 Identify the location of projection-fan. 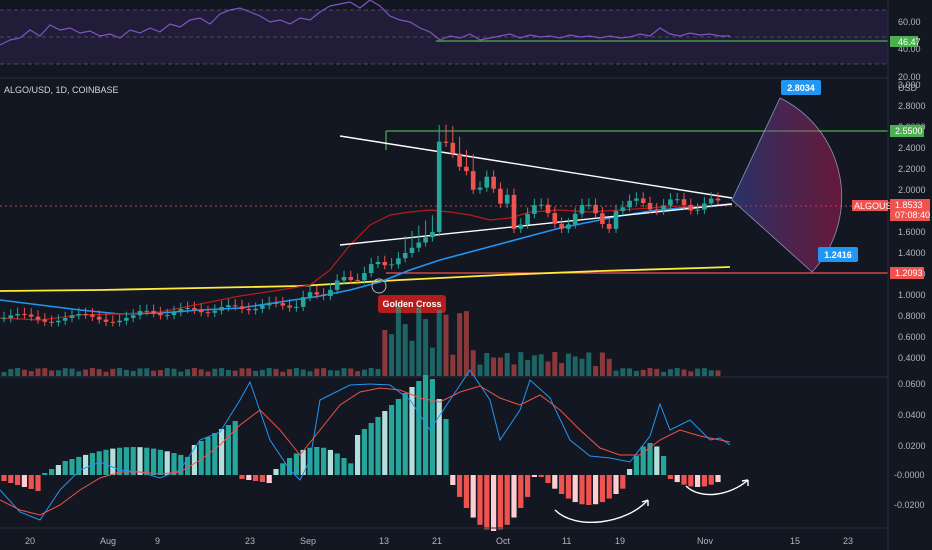
(787, 185).